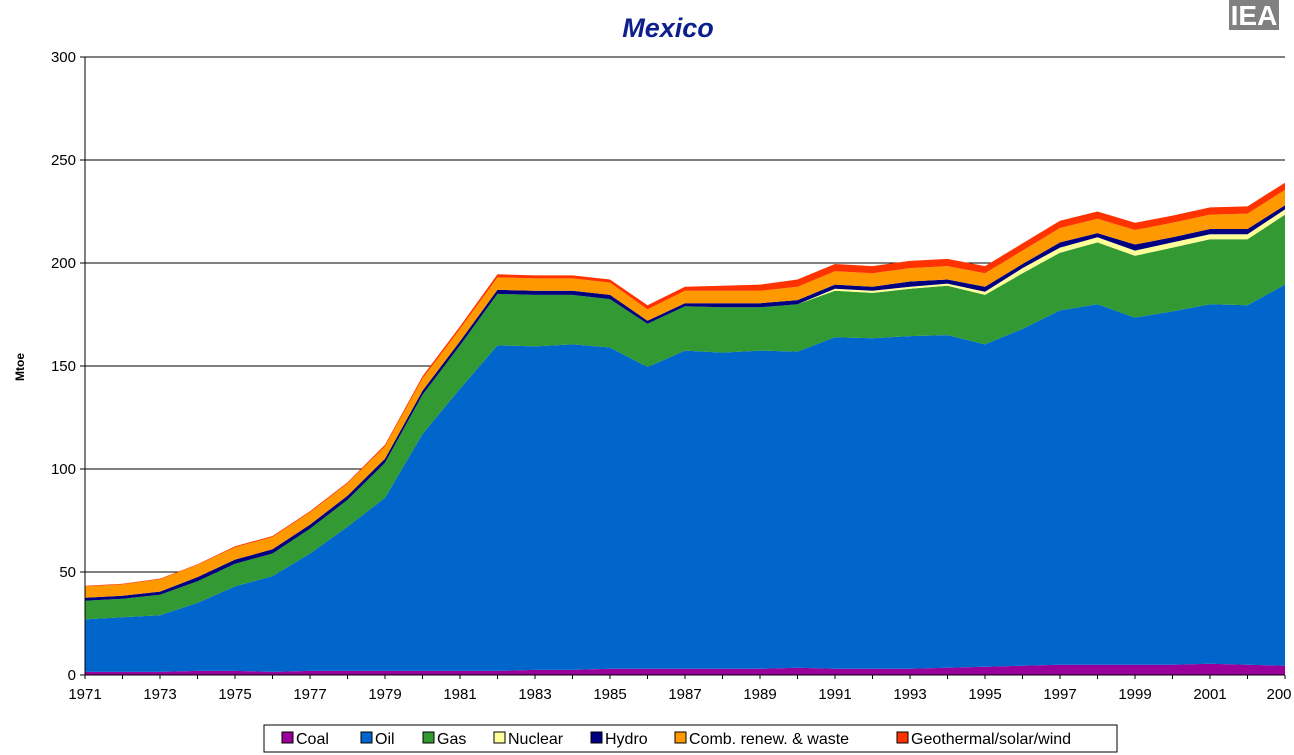  I want to click on x-tick-label: 1997, so click(1059, 694).